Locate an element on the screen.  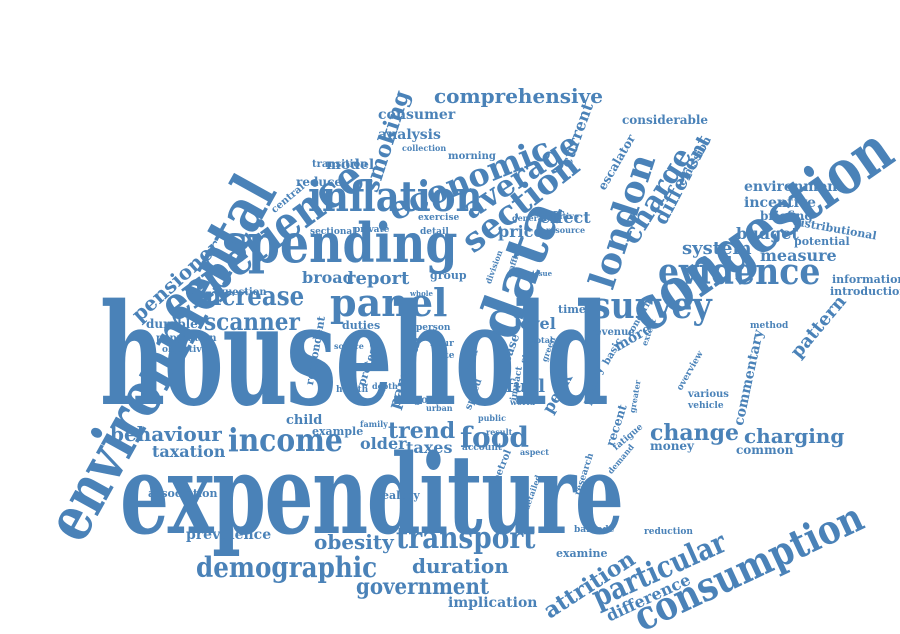
cloud-word: whole is located at coordinates (421, 293).